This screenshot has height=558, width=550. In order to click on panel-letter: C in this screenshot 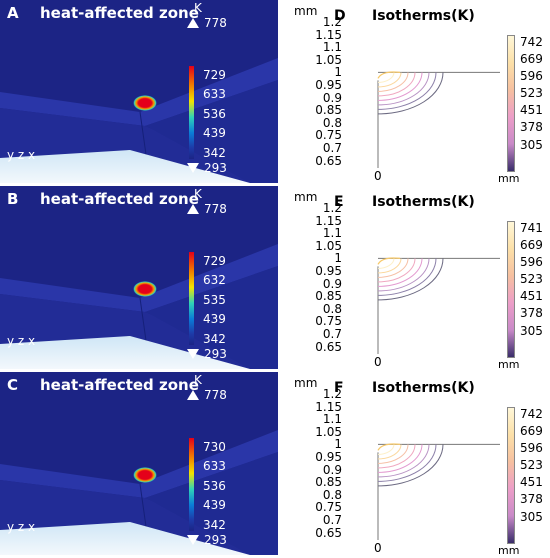, I will do `click(13, 385)`.